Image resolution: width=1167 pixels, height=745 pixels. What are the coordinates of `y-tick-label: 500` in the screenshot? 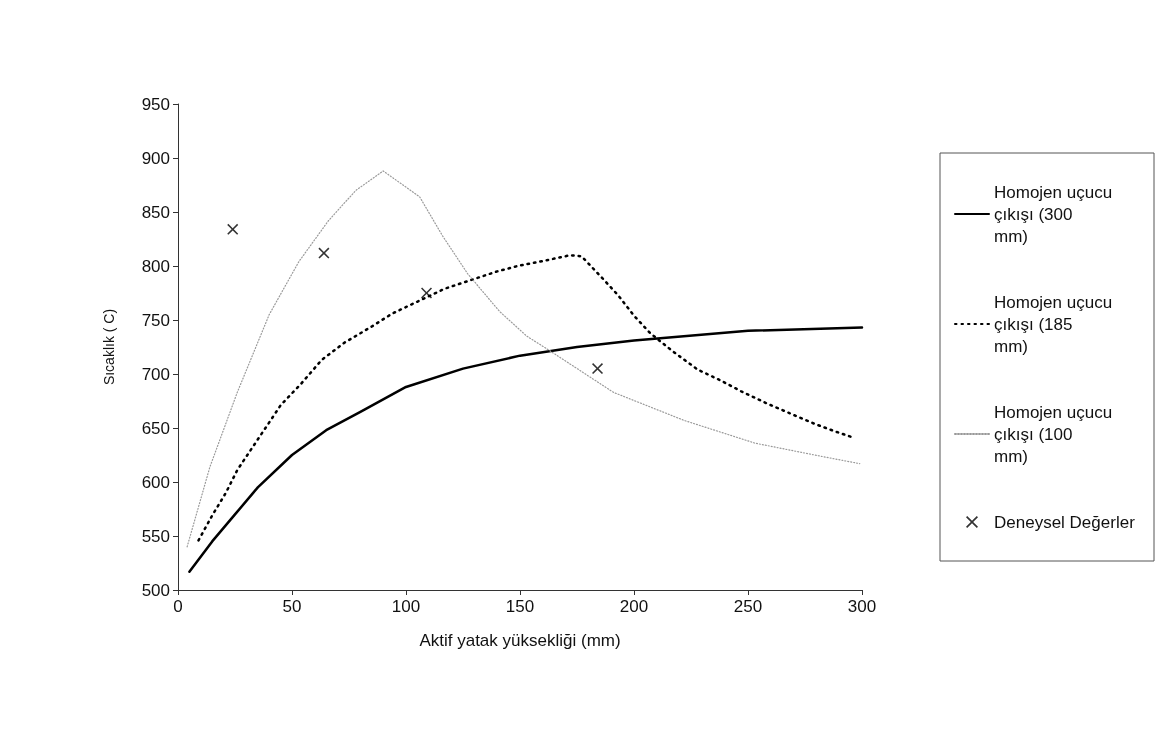 It's located at (155, 590).